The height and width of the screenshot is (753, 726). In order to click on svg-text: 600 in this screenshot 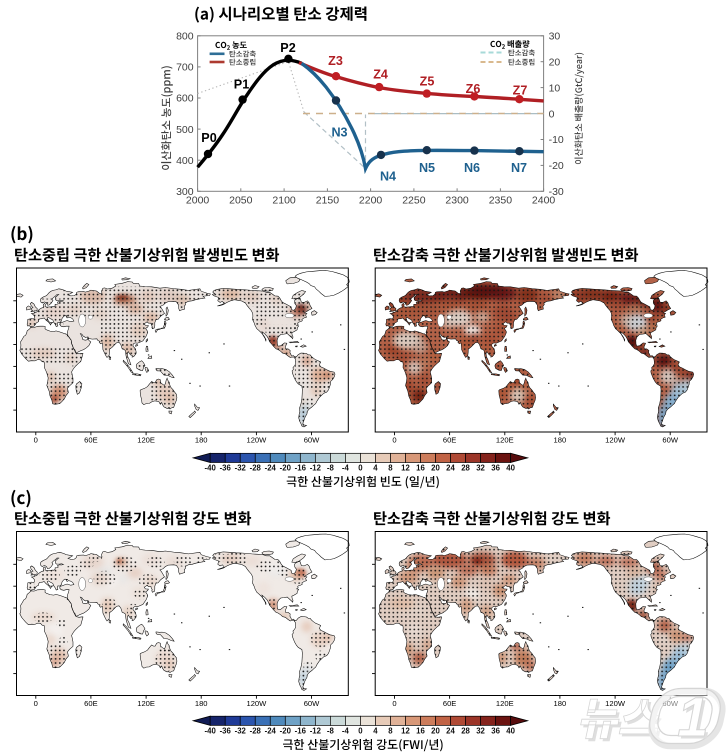, I will do `click(185, 99)`.